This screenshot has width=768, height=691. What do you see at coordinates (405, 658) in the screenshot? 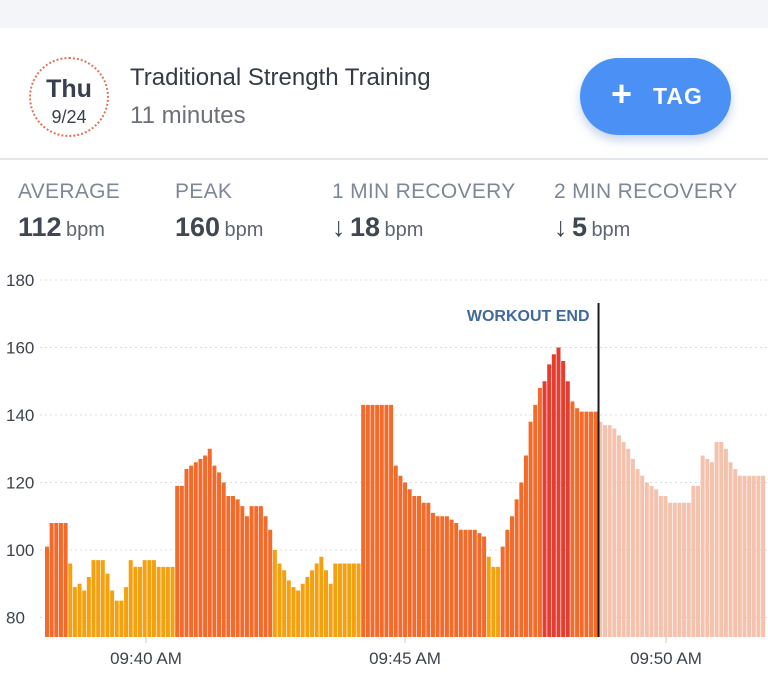
I see `x-tick-label: 09:45 AM` at bounding box center [405, 658].